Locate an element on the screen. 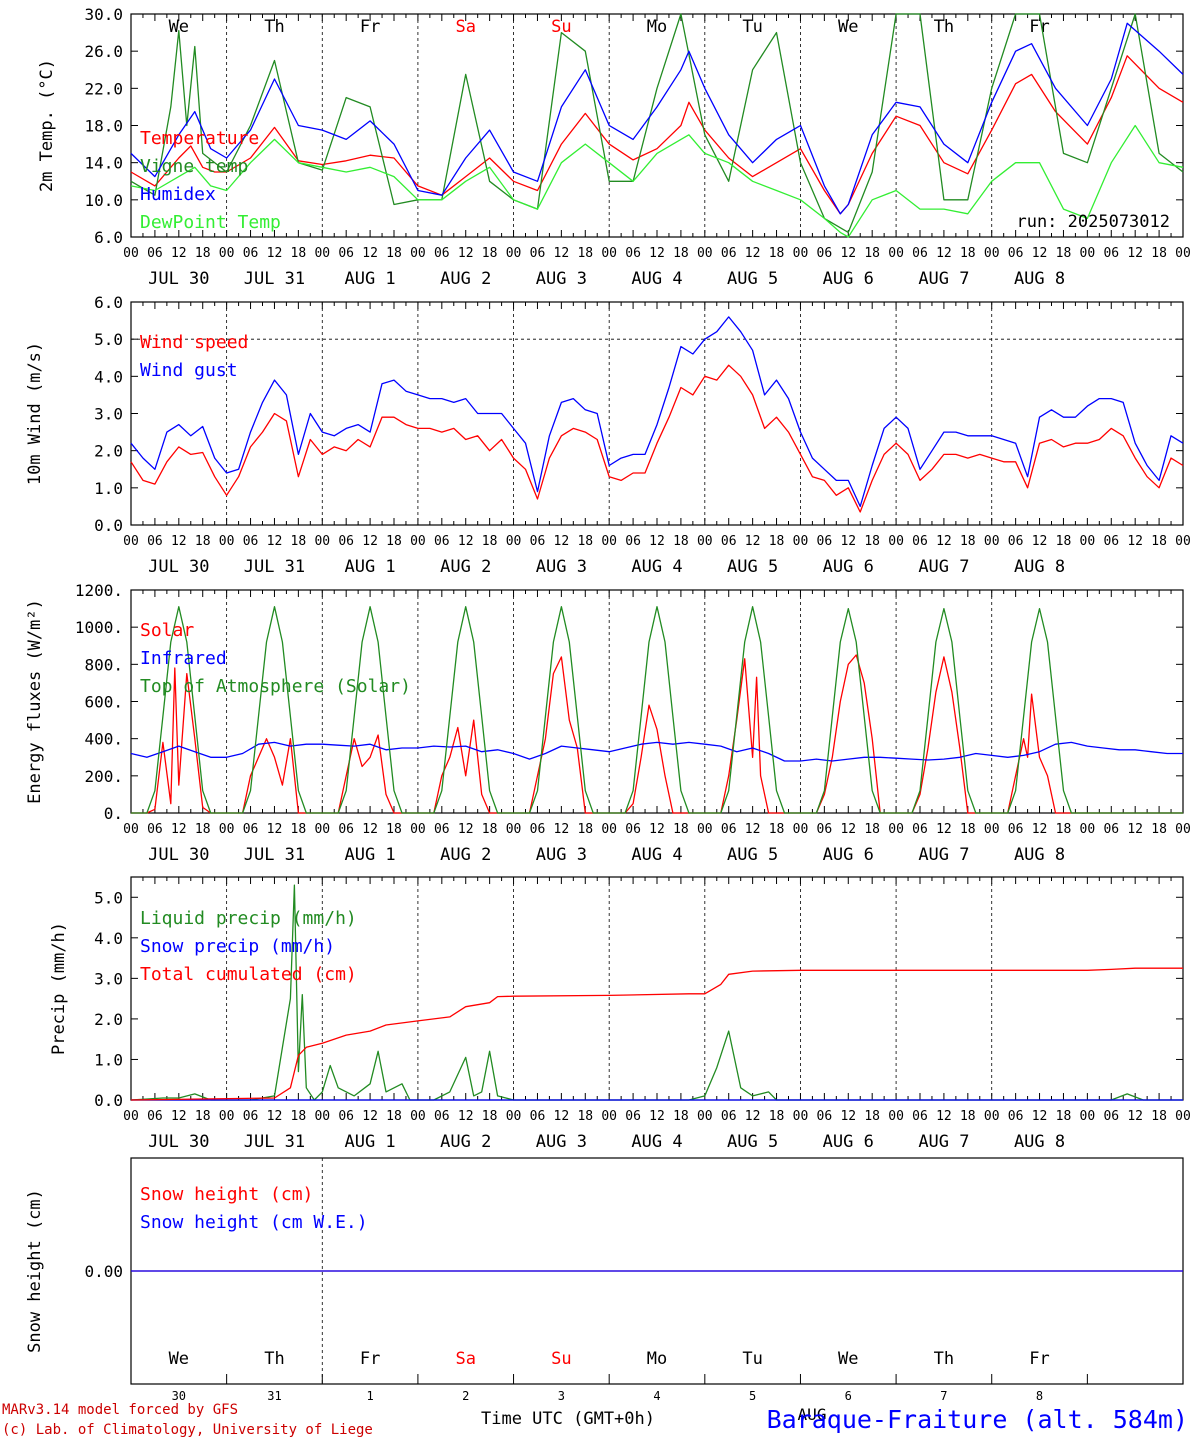  y-tick-label: 200. is located at coordinates (103, 776).